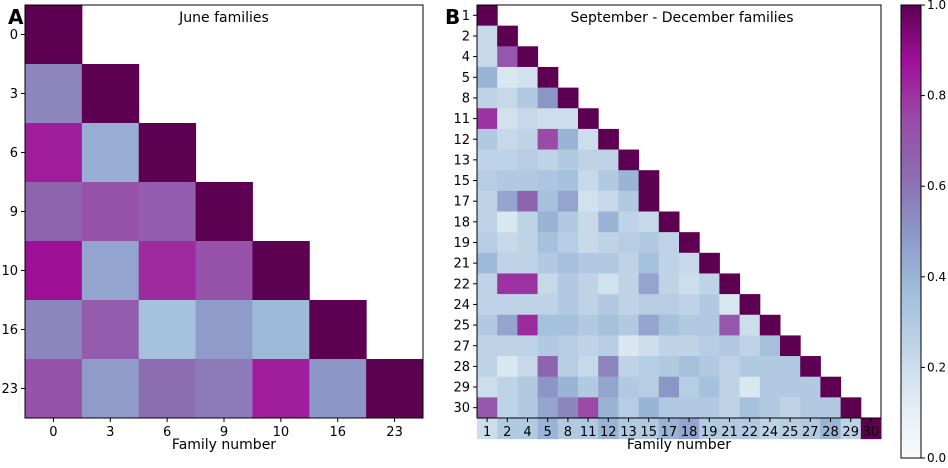 This screenshot has height=468, width=948. I want to click on panel-b-title: September - December families, so click(681, 18).